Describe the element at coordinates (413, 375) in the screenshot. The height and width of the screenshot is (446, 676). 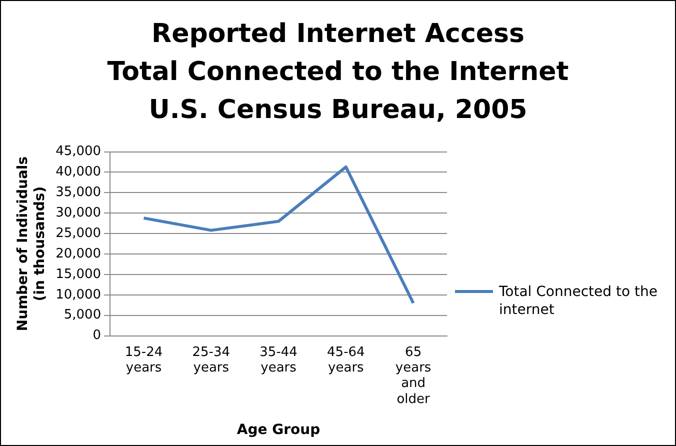
I see `x-tick-label: 65 years and older` at that location.